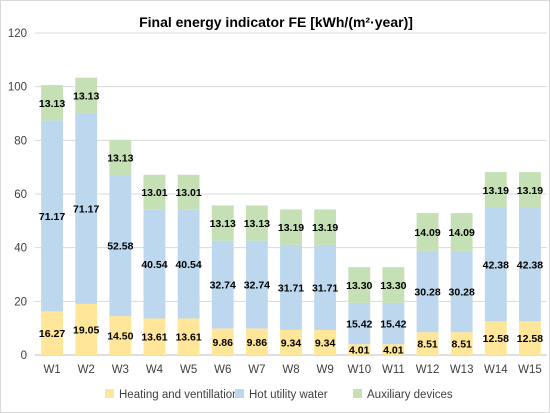  Describe the element at coordinates (359, 370) in the screenshot. I see `x-tick-label: W10` at that location.